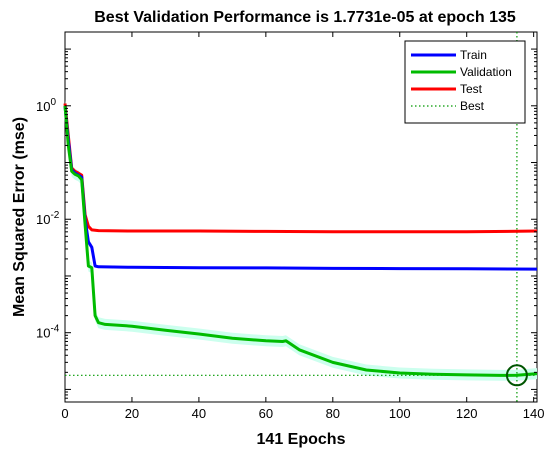 This screenshot has width=550, height=459. I want to click on x-tick-label: 120, so click(467, 413).